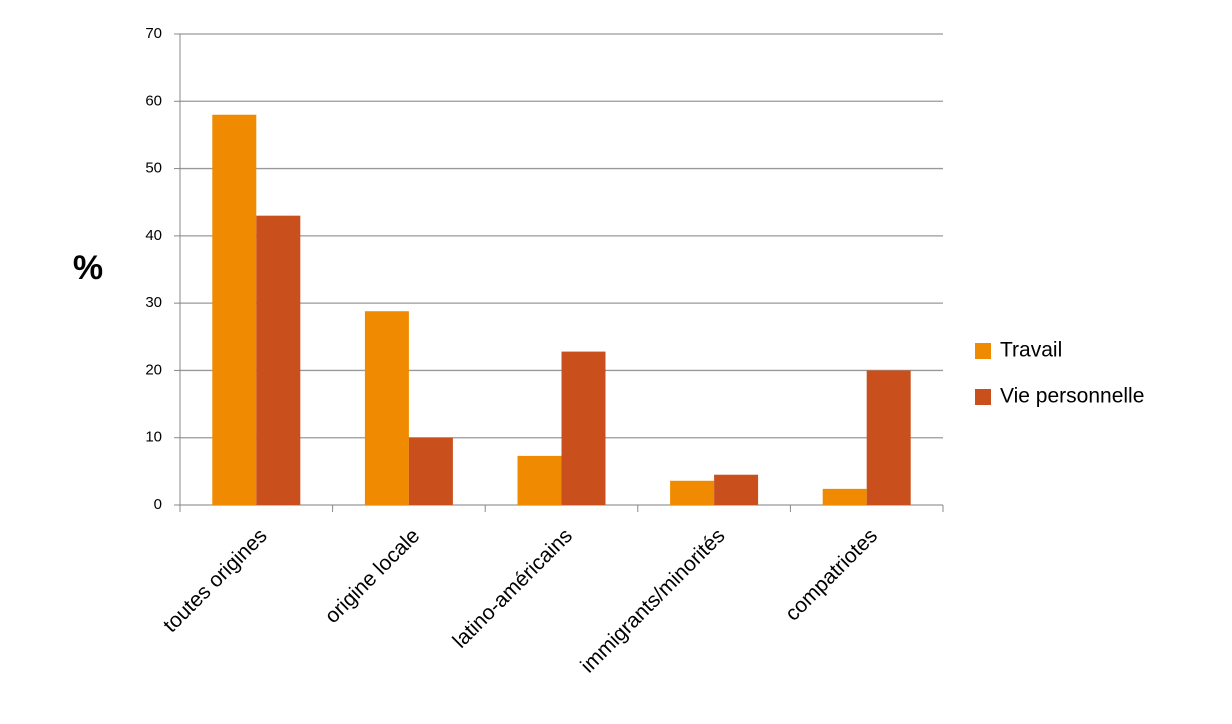 This screenshot has width=1232, height=724. Describe the element at coordinates (652, 600) in the screenshot. I see `x-tick-label: immigrants/minorités` at that location.